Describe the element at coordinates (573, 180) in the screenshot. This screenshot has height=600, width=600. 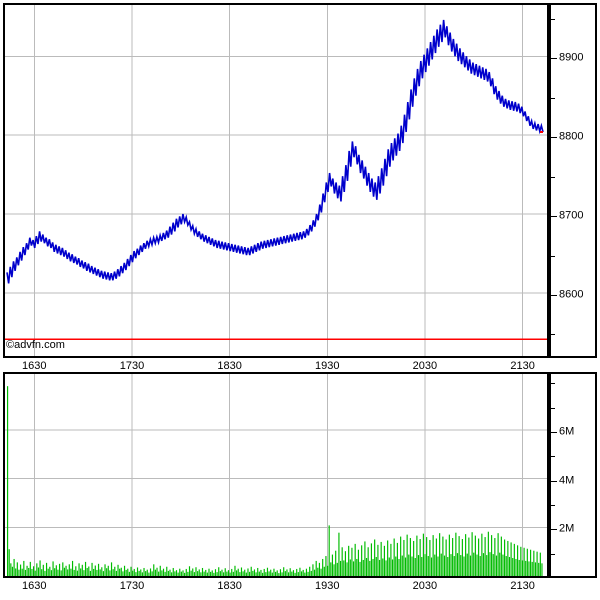
I see `price-y-axis: 8900 8800 8700 8600` at that location.